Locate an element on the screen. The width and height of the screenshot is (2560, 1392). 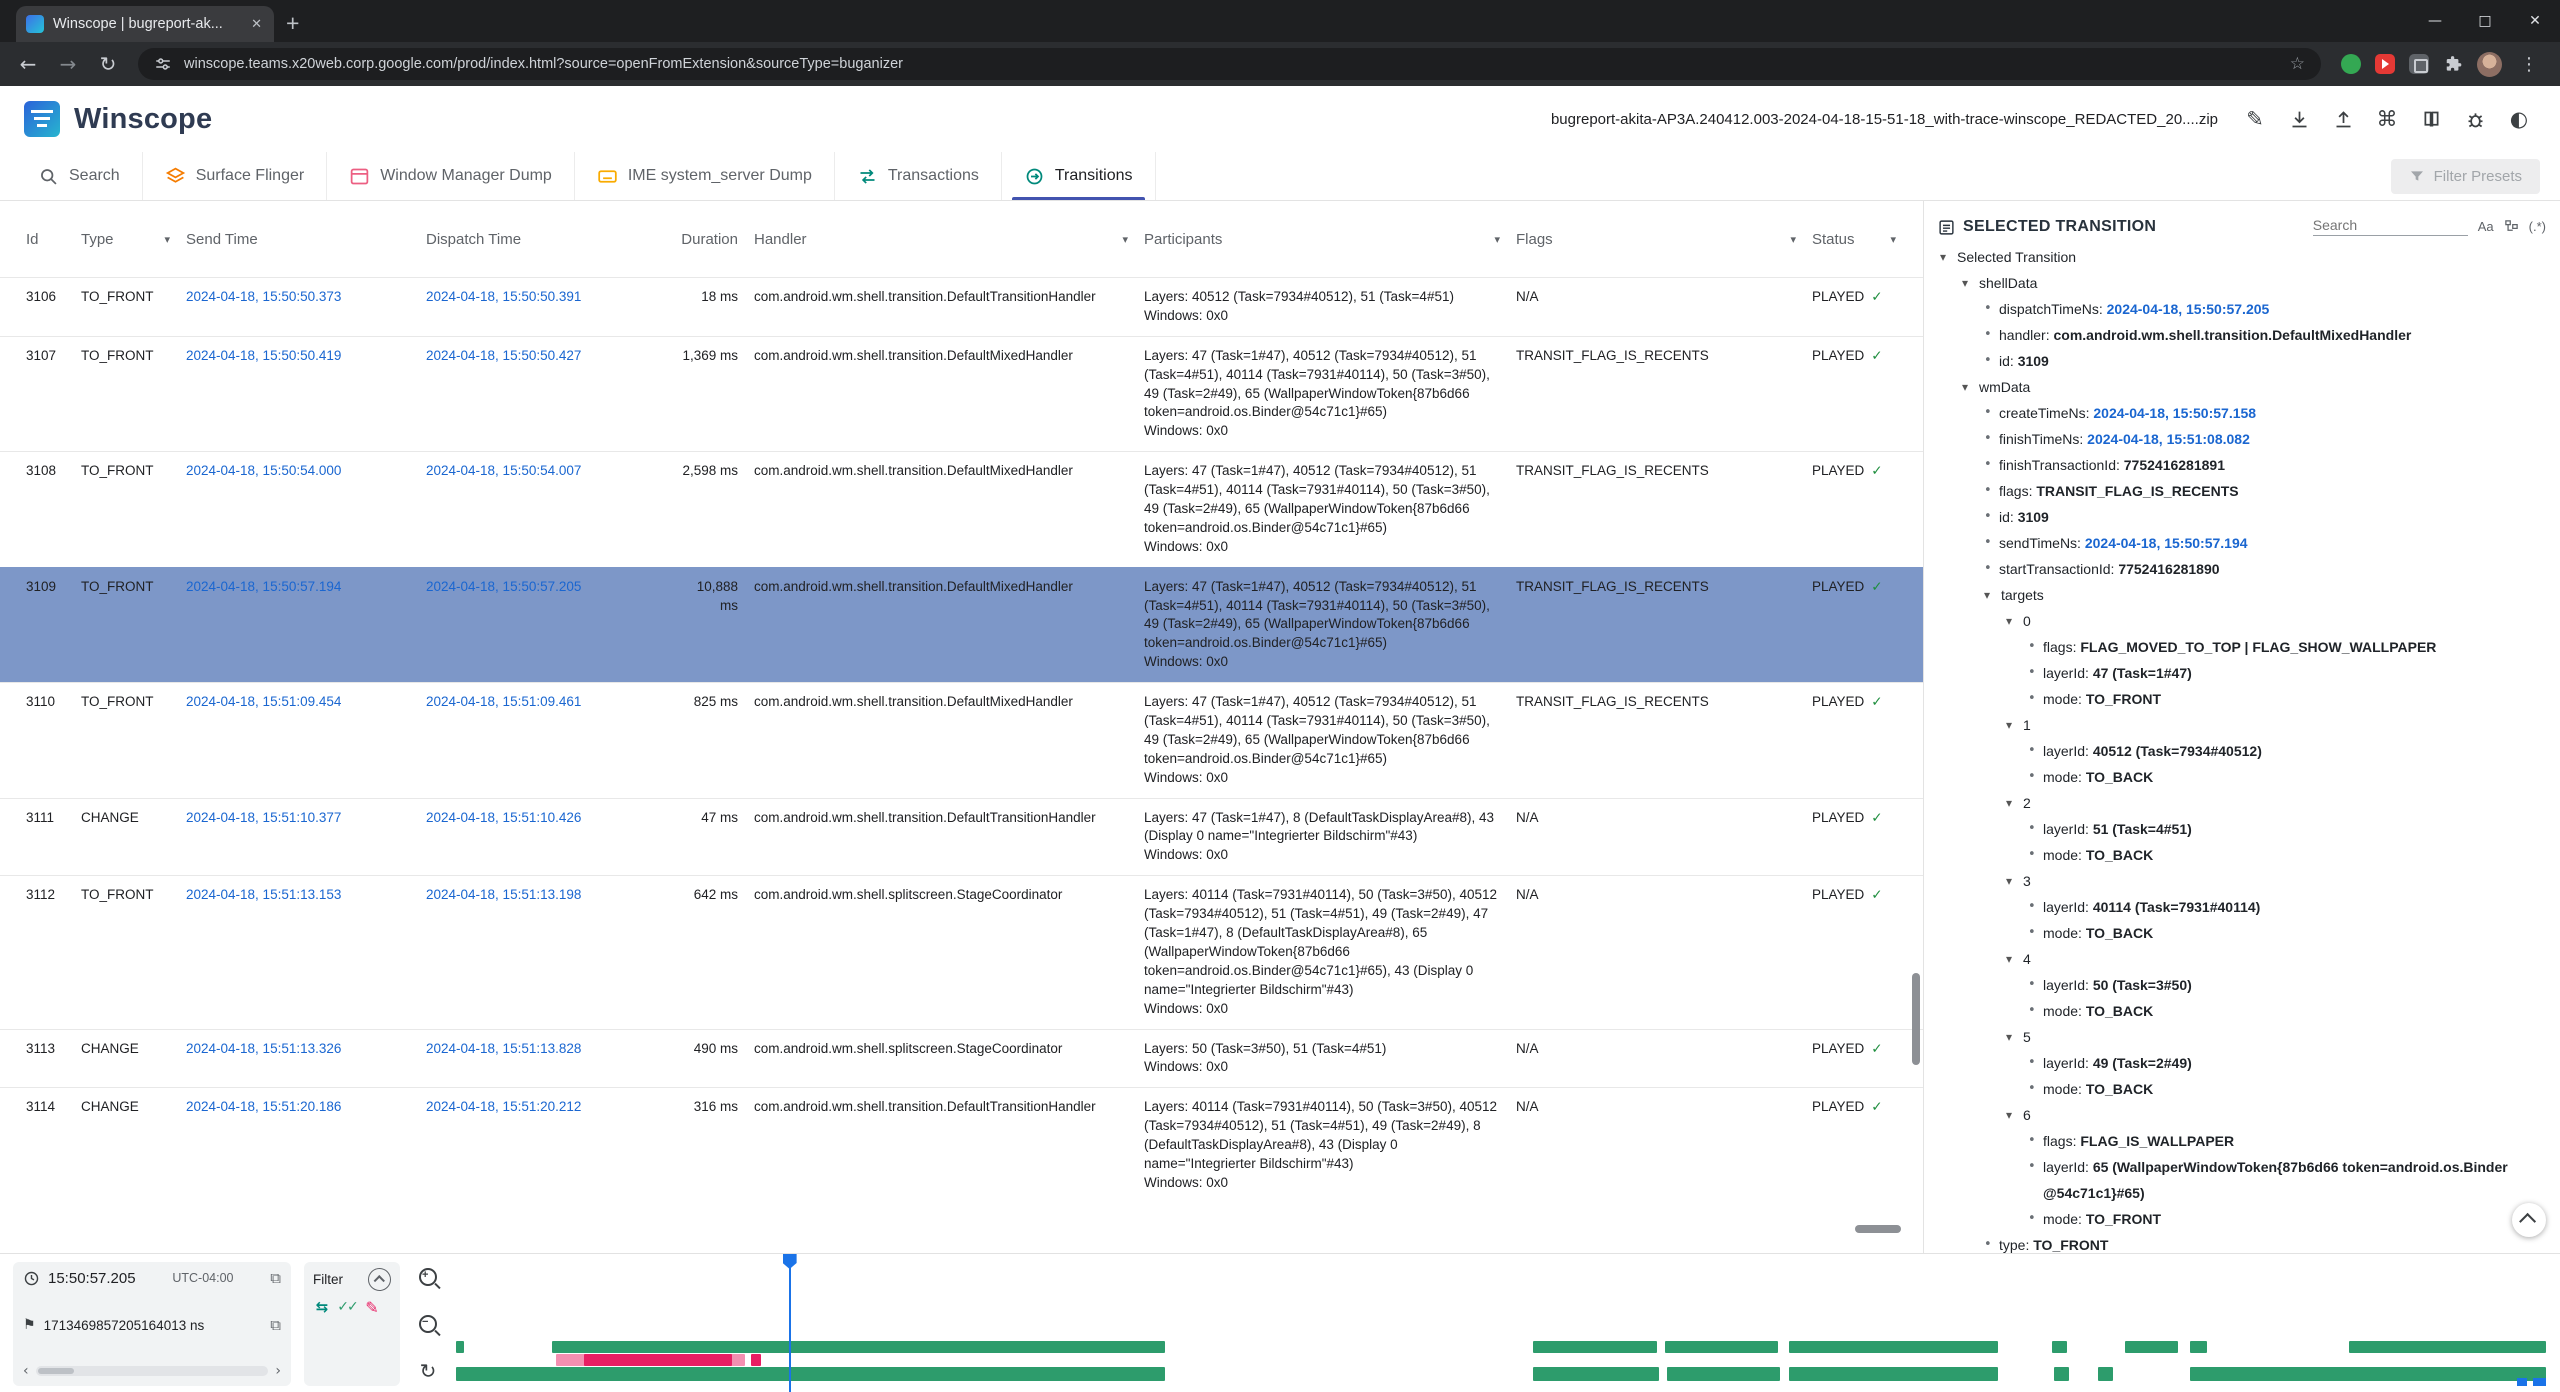
send-time-link: 2024-04-18, 15:50:57.194 is located at coordinates (264, 586).